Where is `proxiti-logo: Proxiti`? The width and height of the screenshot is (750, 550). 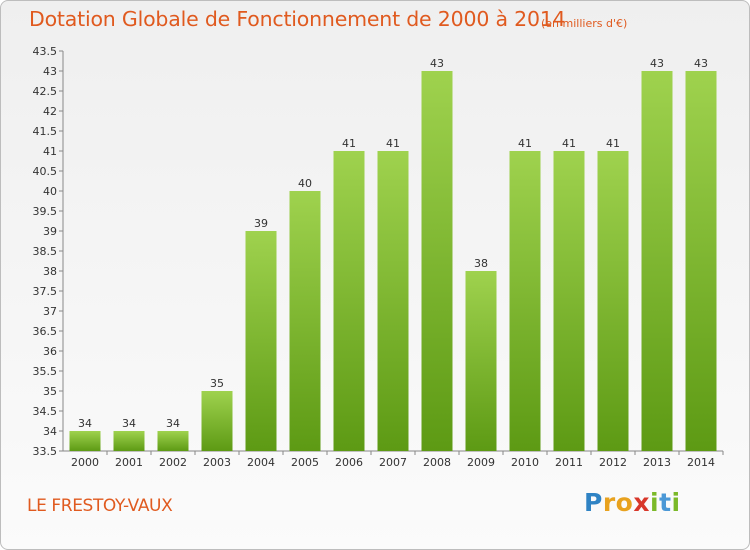 proxiti-logo: Proxiti is located at coordinates (632, 502).